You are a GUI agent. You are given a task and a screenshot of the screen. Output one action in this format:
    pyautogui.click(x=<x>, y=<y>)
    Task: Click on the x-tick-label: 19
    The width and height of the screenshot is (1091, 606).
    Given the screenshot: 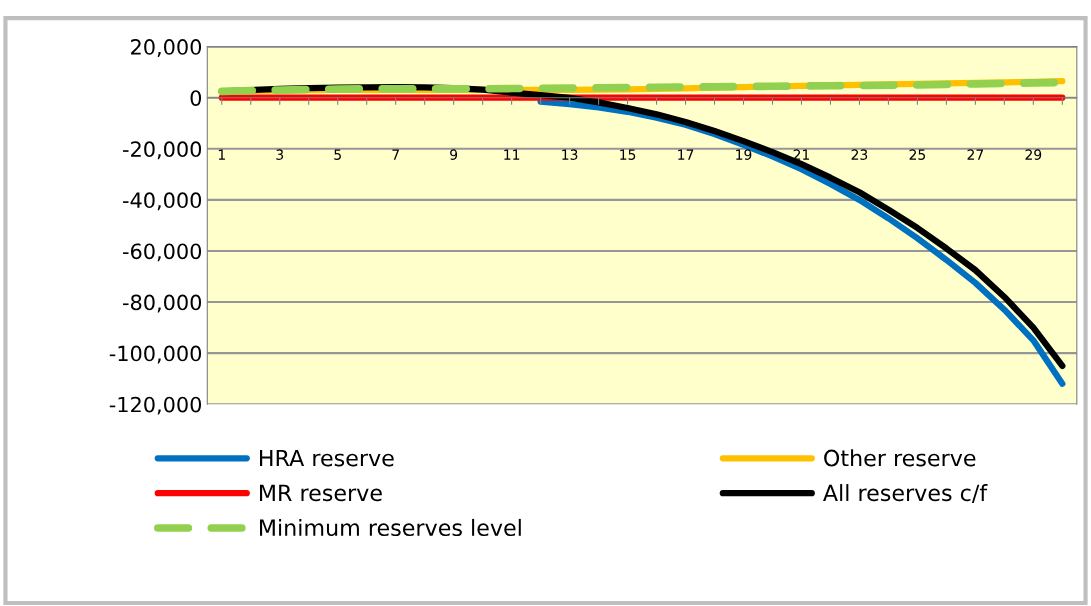 What is the action you would take?
    pyautogui.click(x=744, y=154)
    